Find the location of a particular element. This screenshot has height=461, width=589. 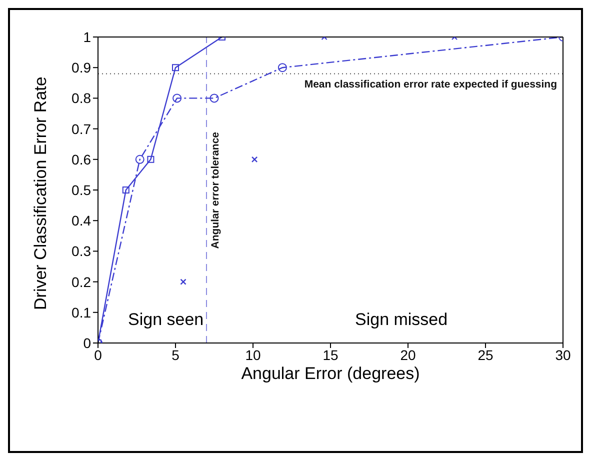

y-tick-label: 0.2 is located at coordinates (82, 282).